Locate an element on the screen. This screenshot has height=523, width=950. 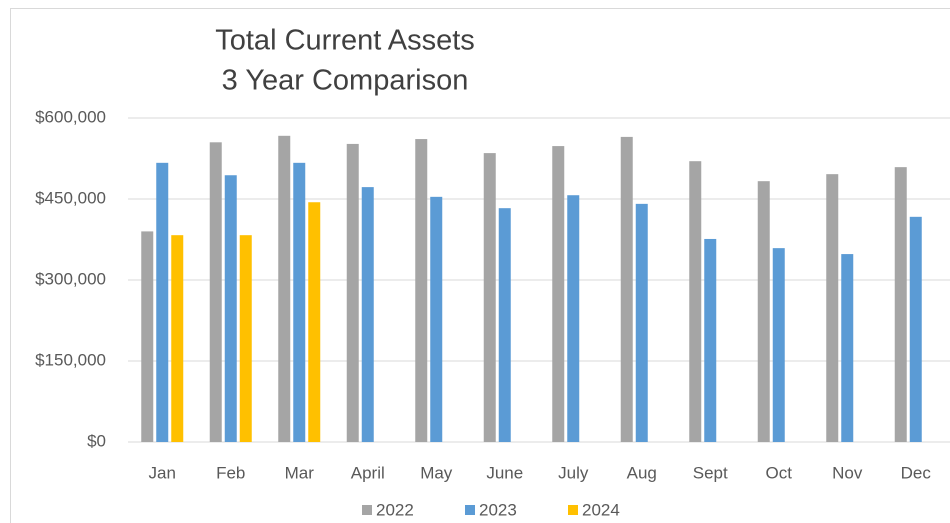
x-tick-label: July is located at coordinates (573, 472).